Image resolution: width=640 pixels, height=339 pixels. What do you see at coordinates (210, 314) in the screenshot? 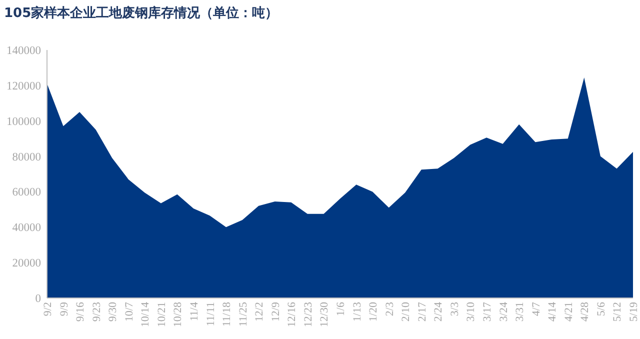
I see `x-tick-label: 11/11` at bounding box center [210, 314].